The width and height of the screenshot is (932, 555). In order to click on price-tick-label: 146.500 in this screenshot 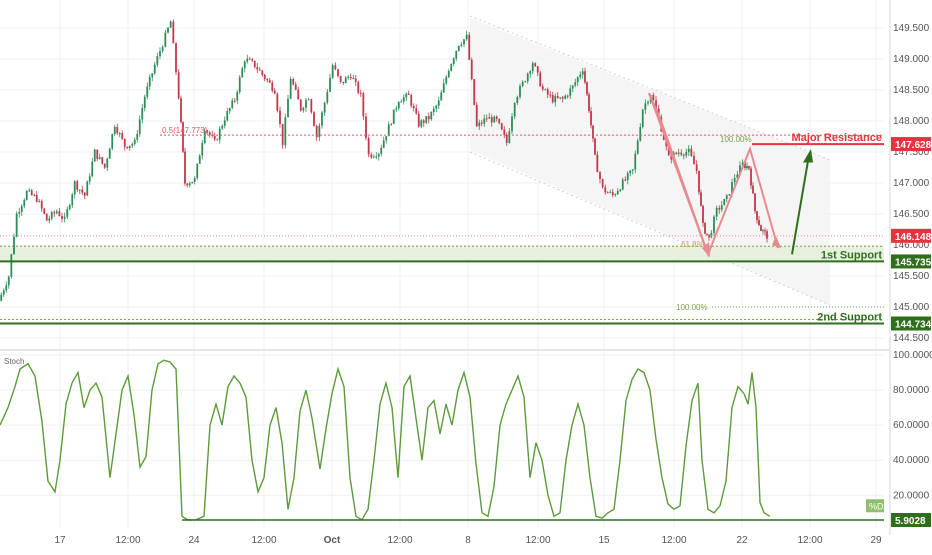, I will do `click(911, 214)`.